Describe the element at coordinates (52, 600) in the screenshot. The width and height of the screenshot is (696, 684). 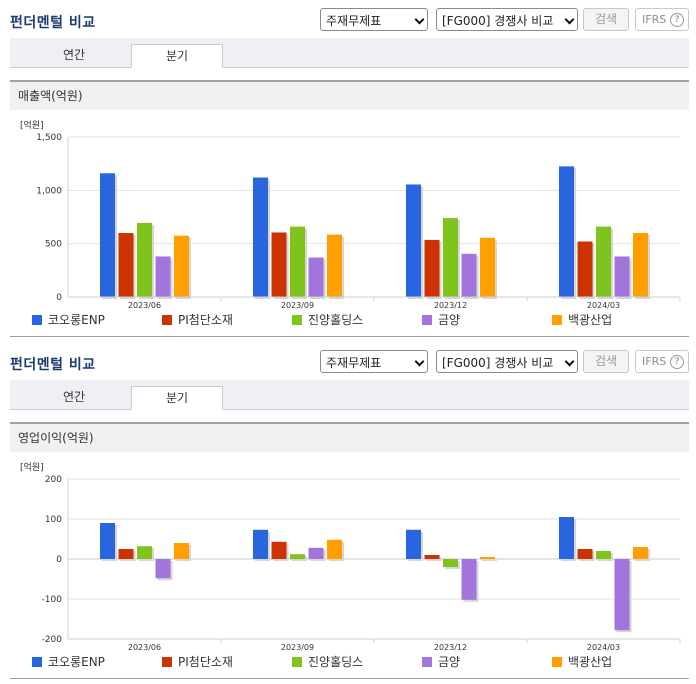
I see `y-tick-label: -100` at that location.